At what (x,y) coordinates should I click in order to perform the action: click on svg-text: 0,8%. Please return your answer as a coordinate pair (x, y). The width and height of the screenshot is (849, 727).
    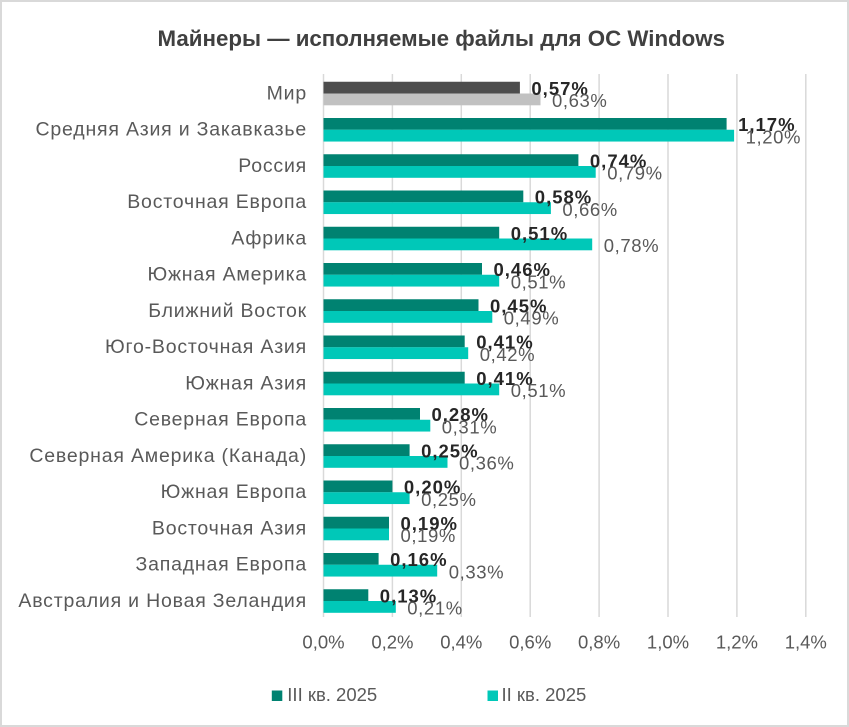
    Looking at the image, I should click on (599, 642).